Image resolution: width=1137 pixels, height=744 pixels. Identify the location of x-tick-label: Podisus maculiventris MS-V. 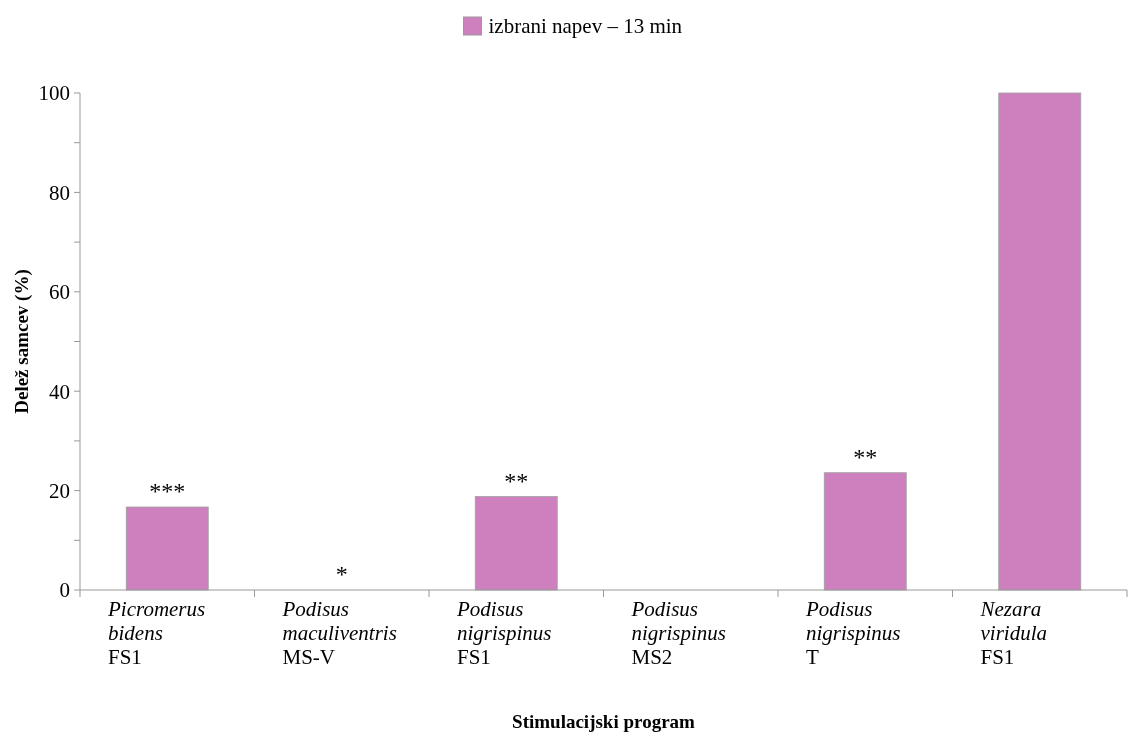
(339, 633).